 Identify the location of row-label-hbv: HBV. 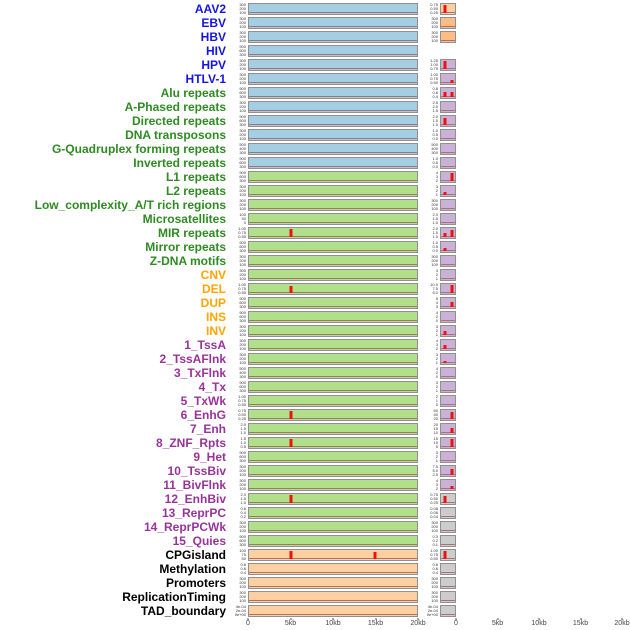
(213, 37).